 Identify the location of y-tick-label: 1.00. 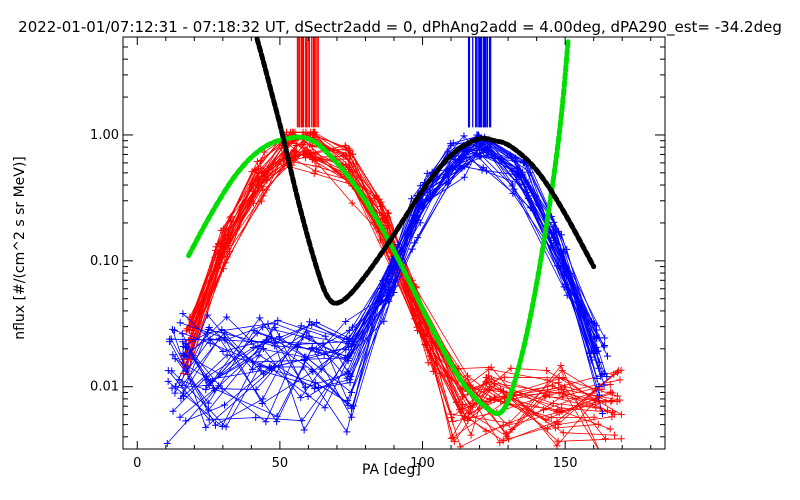
(104, 135).